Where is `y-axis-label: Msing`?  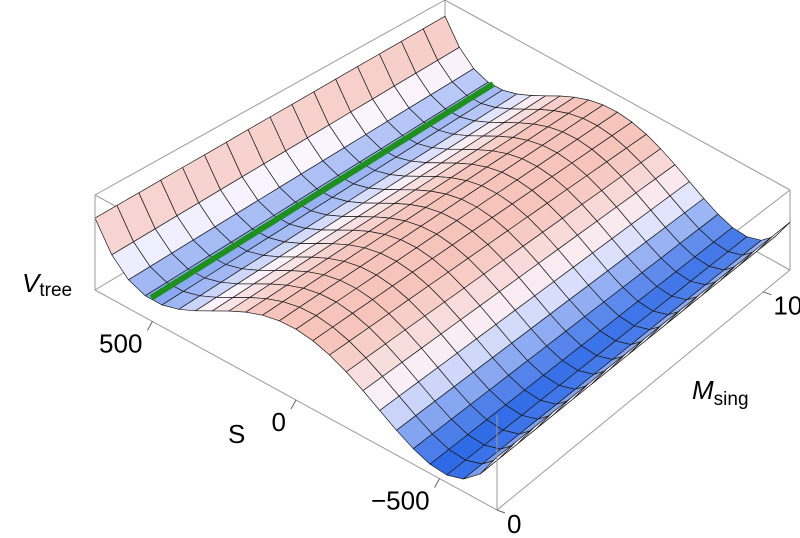 y-axis-label: Msing is located at coordinates (720, 392).